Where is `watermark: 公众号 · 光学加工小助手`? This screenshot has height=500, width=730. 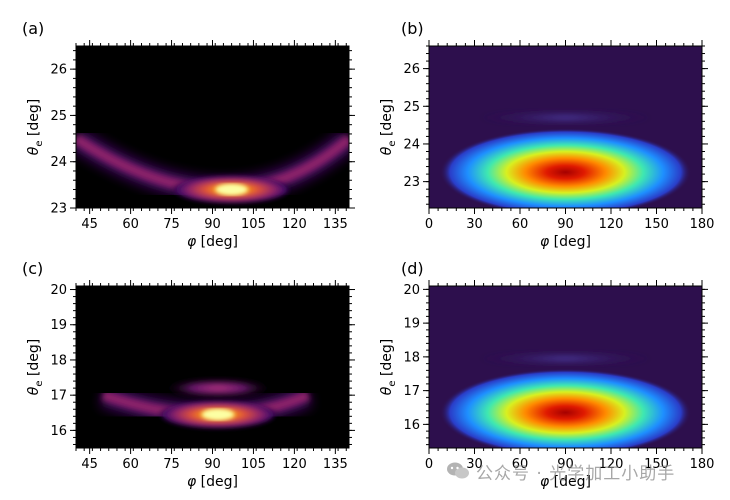 watermark: 公众号 · 光学加工小助手 is located at coordinates (560, 471).